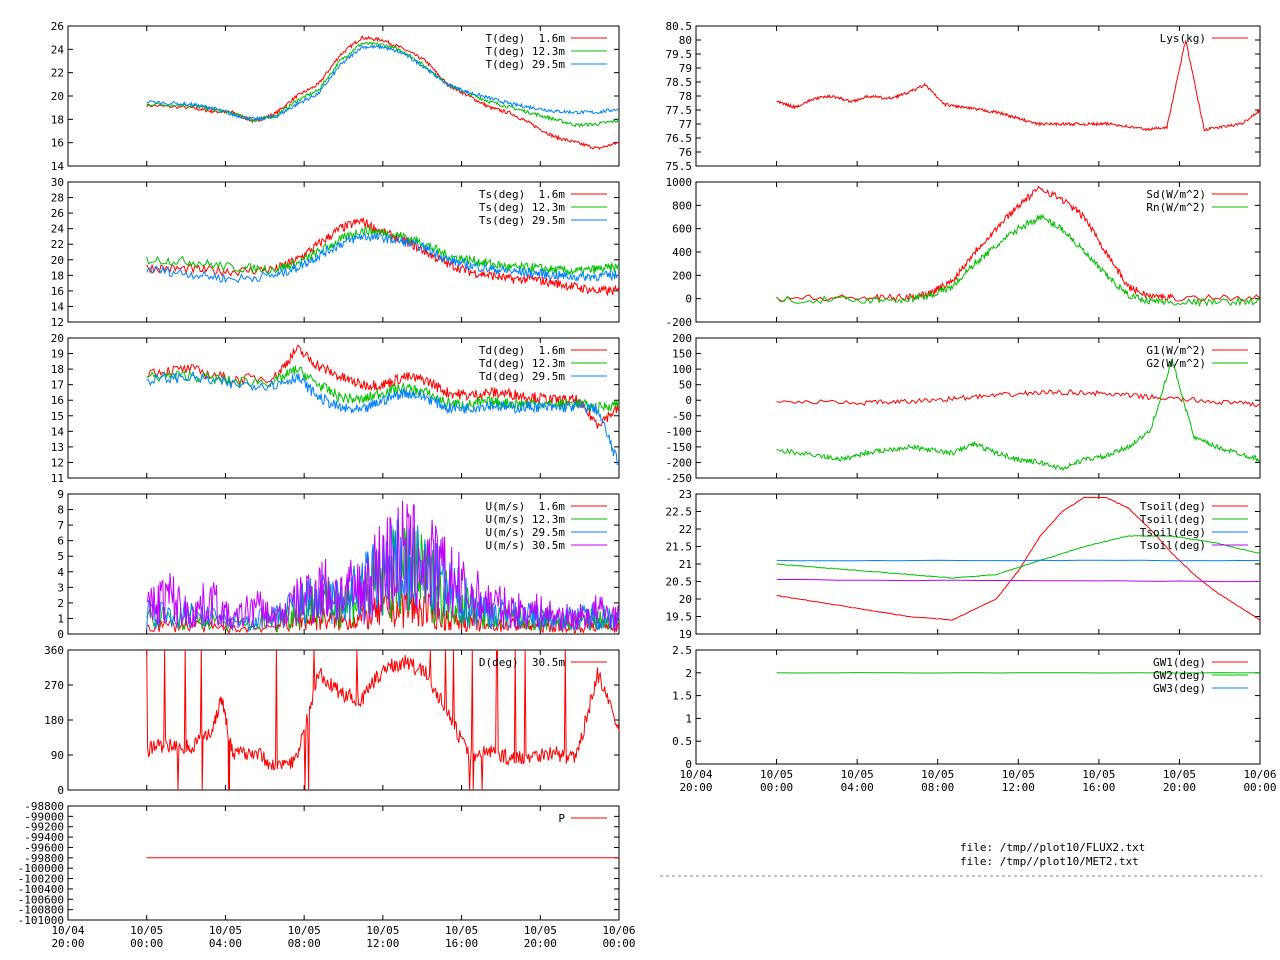  What do you see at coordinates (685, 68) in the screenshot?
I see `y-tick-label: 79` at bounding box center [685, 68].